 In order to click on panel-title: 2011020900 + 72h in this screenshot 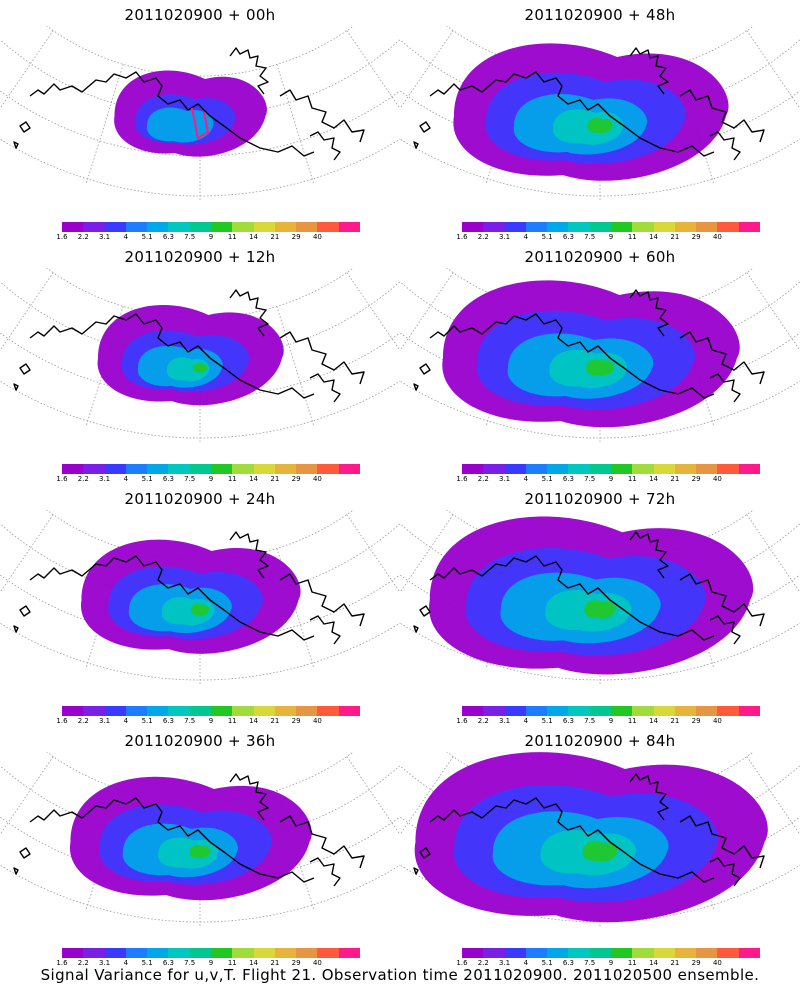, I will do `click(600, 499)`.